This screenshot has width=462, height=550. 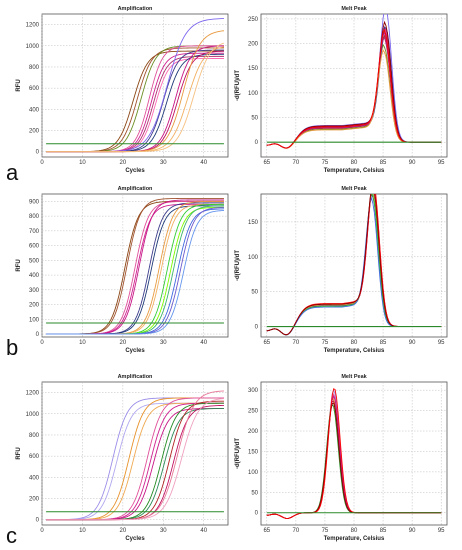 What do you see at coordinates (34, 202) in the screenshot?
I see `y-tick-label: 900` at bounding box center [34, 202].